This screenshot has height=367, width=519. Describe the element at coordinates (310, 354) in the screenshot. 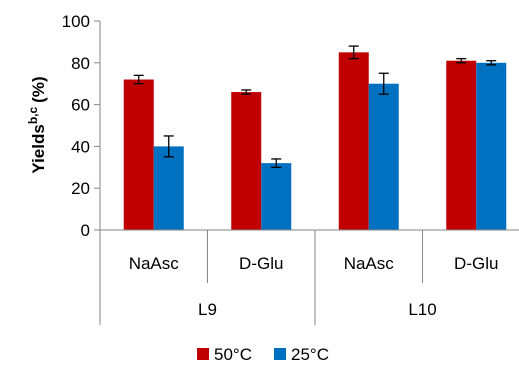

I see `legend-label: 25°C` at that location.